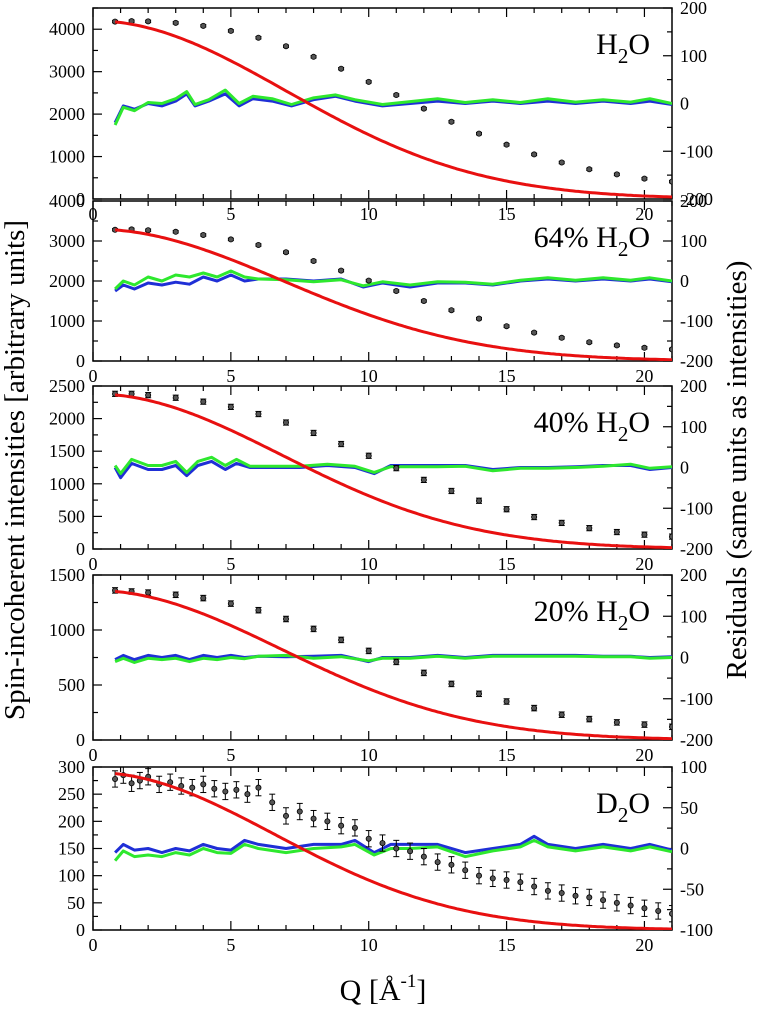  I want to click on x-axis-title-sup: -1, so click(409, 981).